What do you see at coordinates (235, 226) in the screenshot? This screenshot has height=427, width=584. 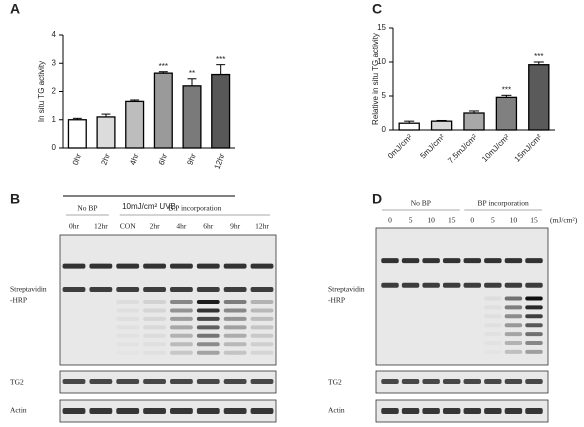 I see `lane-label: 9hr` at bounding box center [235, 226].